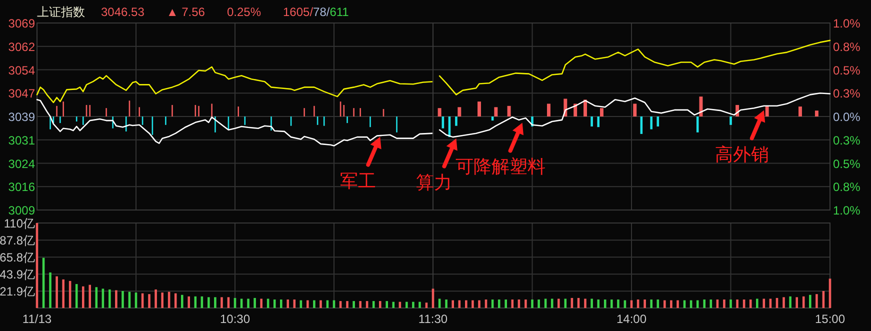 The height and width of the screenshot is (331, 871). I want to click on y-tick-label: 3031, so click(22, 140).